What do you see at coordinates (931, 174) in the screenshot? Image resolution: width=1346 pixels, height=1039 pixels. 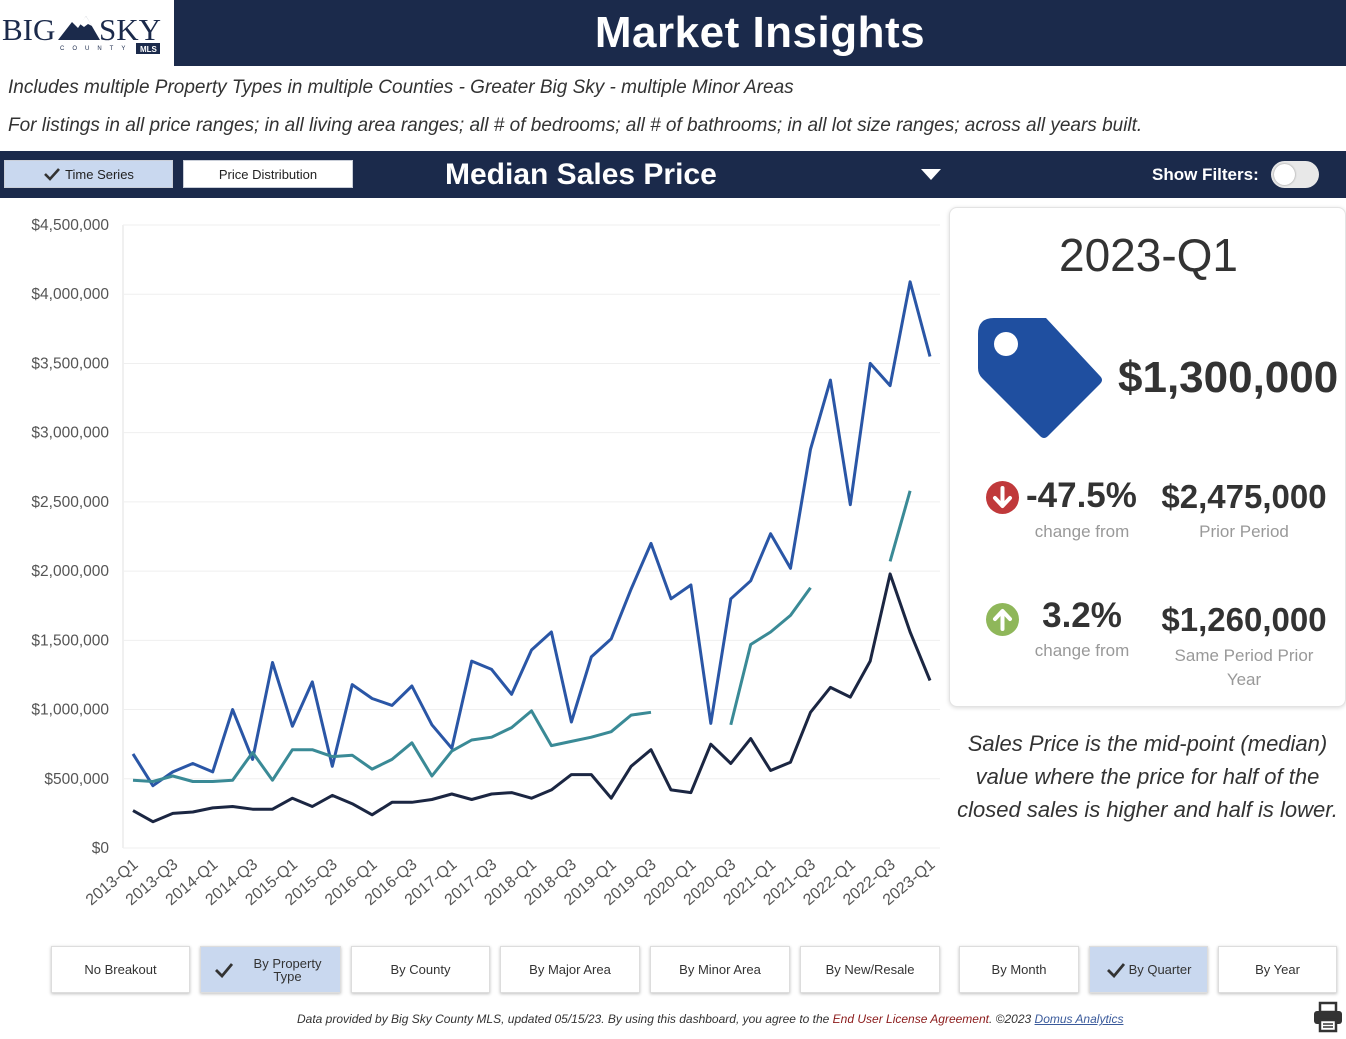 I see `chevron-down-icon` at bounding box center [931, 174].